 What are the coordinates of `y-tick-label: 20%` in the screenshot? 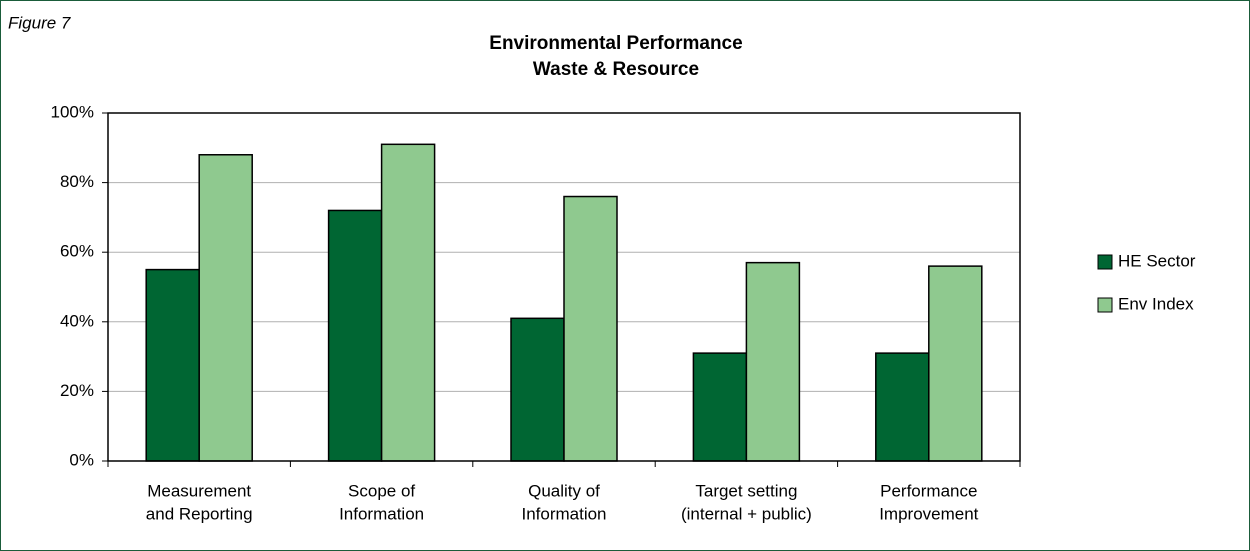 It's located at (77, 390).